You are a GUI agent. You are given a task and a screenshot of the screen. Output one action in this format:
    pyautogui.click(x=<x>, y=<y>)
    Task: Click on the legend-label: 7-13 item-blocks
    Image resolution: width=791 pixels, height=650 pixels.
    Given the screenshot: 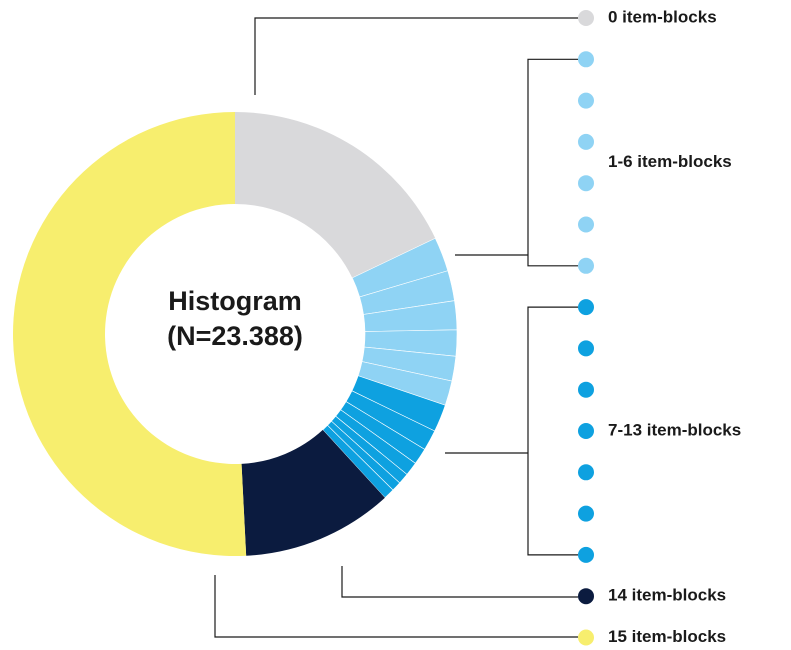 What is the action you would take?
    pyautogui.click(x=674, y=429)
    